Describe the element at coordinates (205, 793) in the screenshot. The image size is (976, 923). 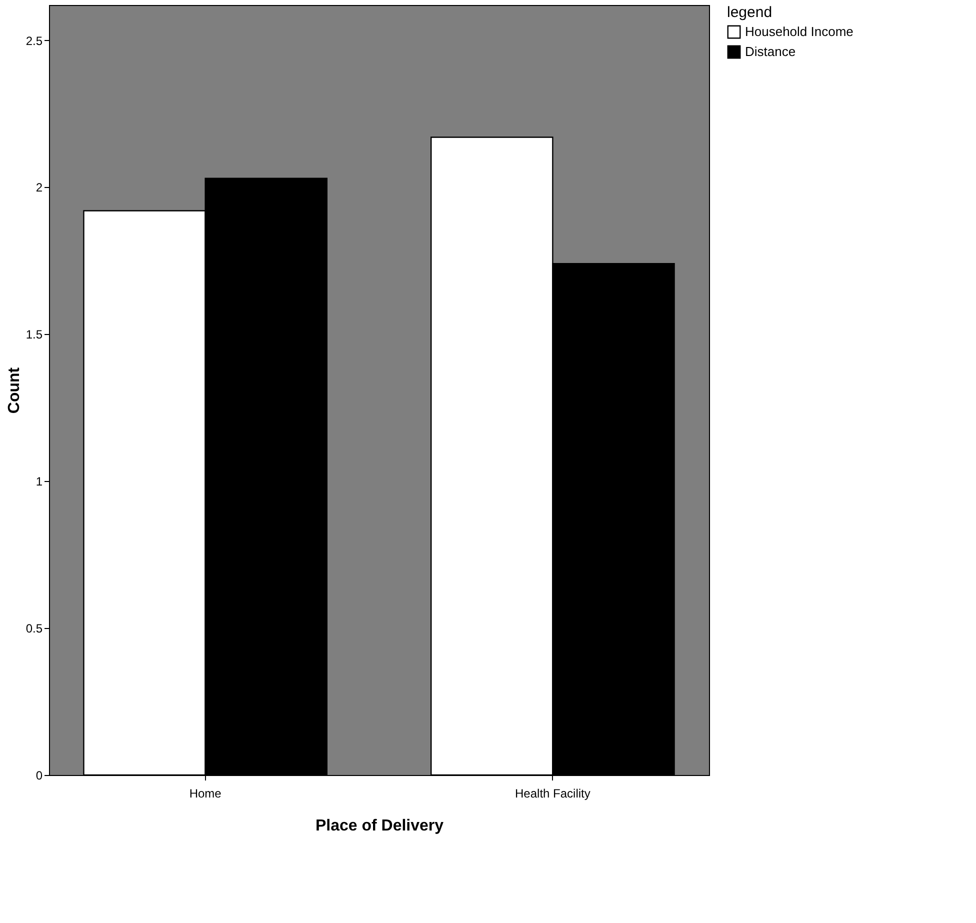
I see `x-tick-label: Home` at that location.